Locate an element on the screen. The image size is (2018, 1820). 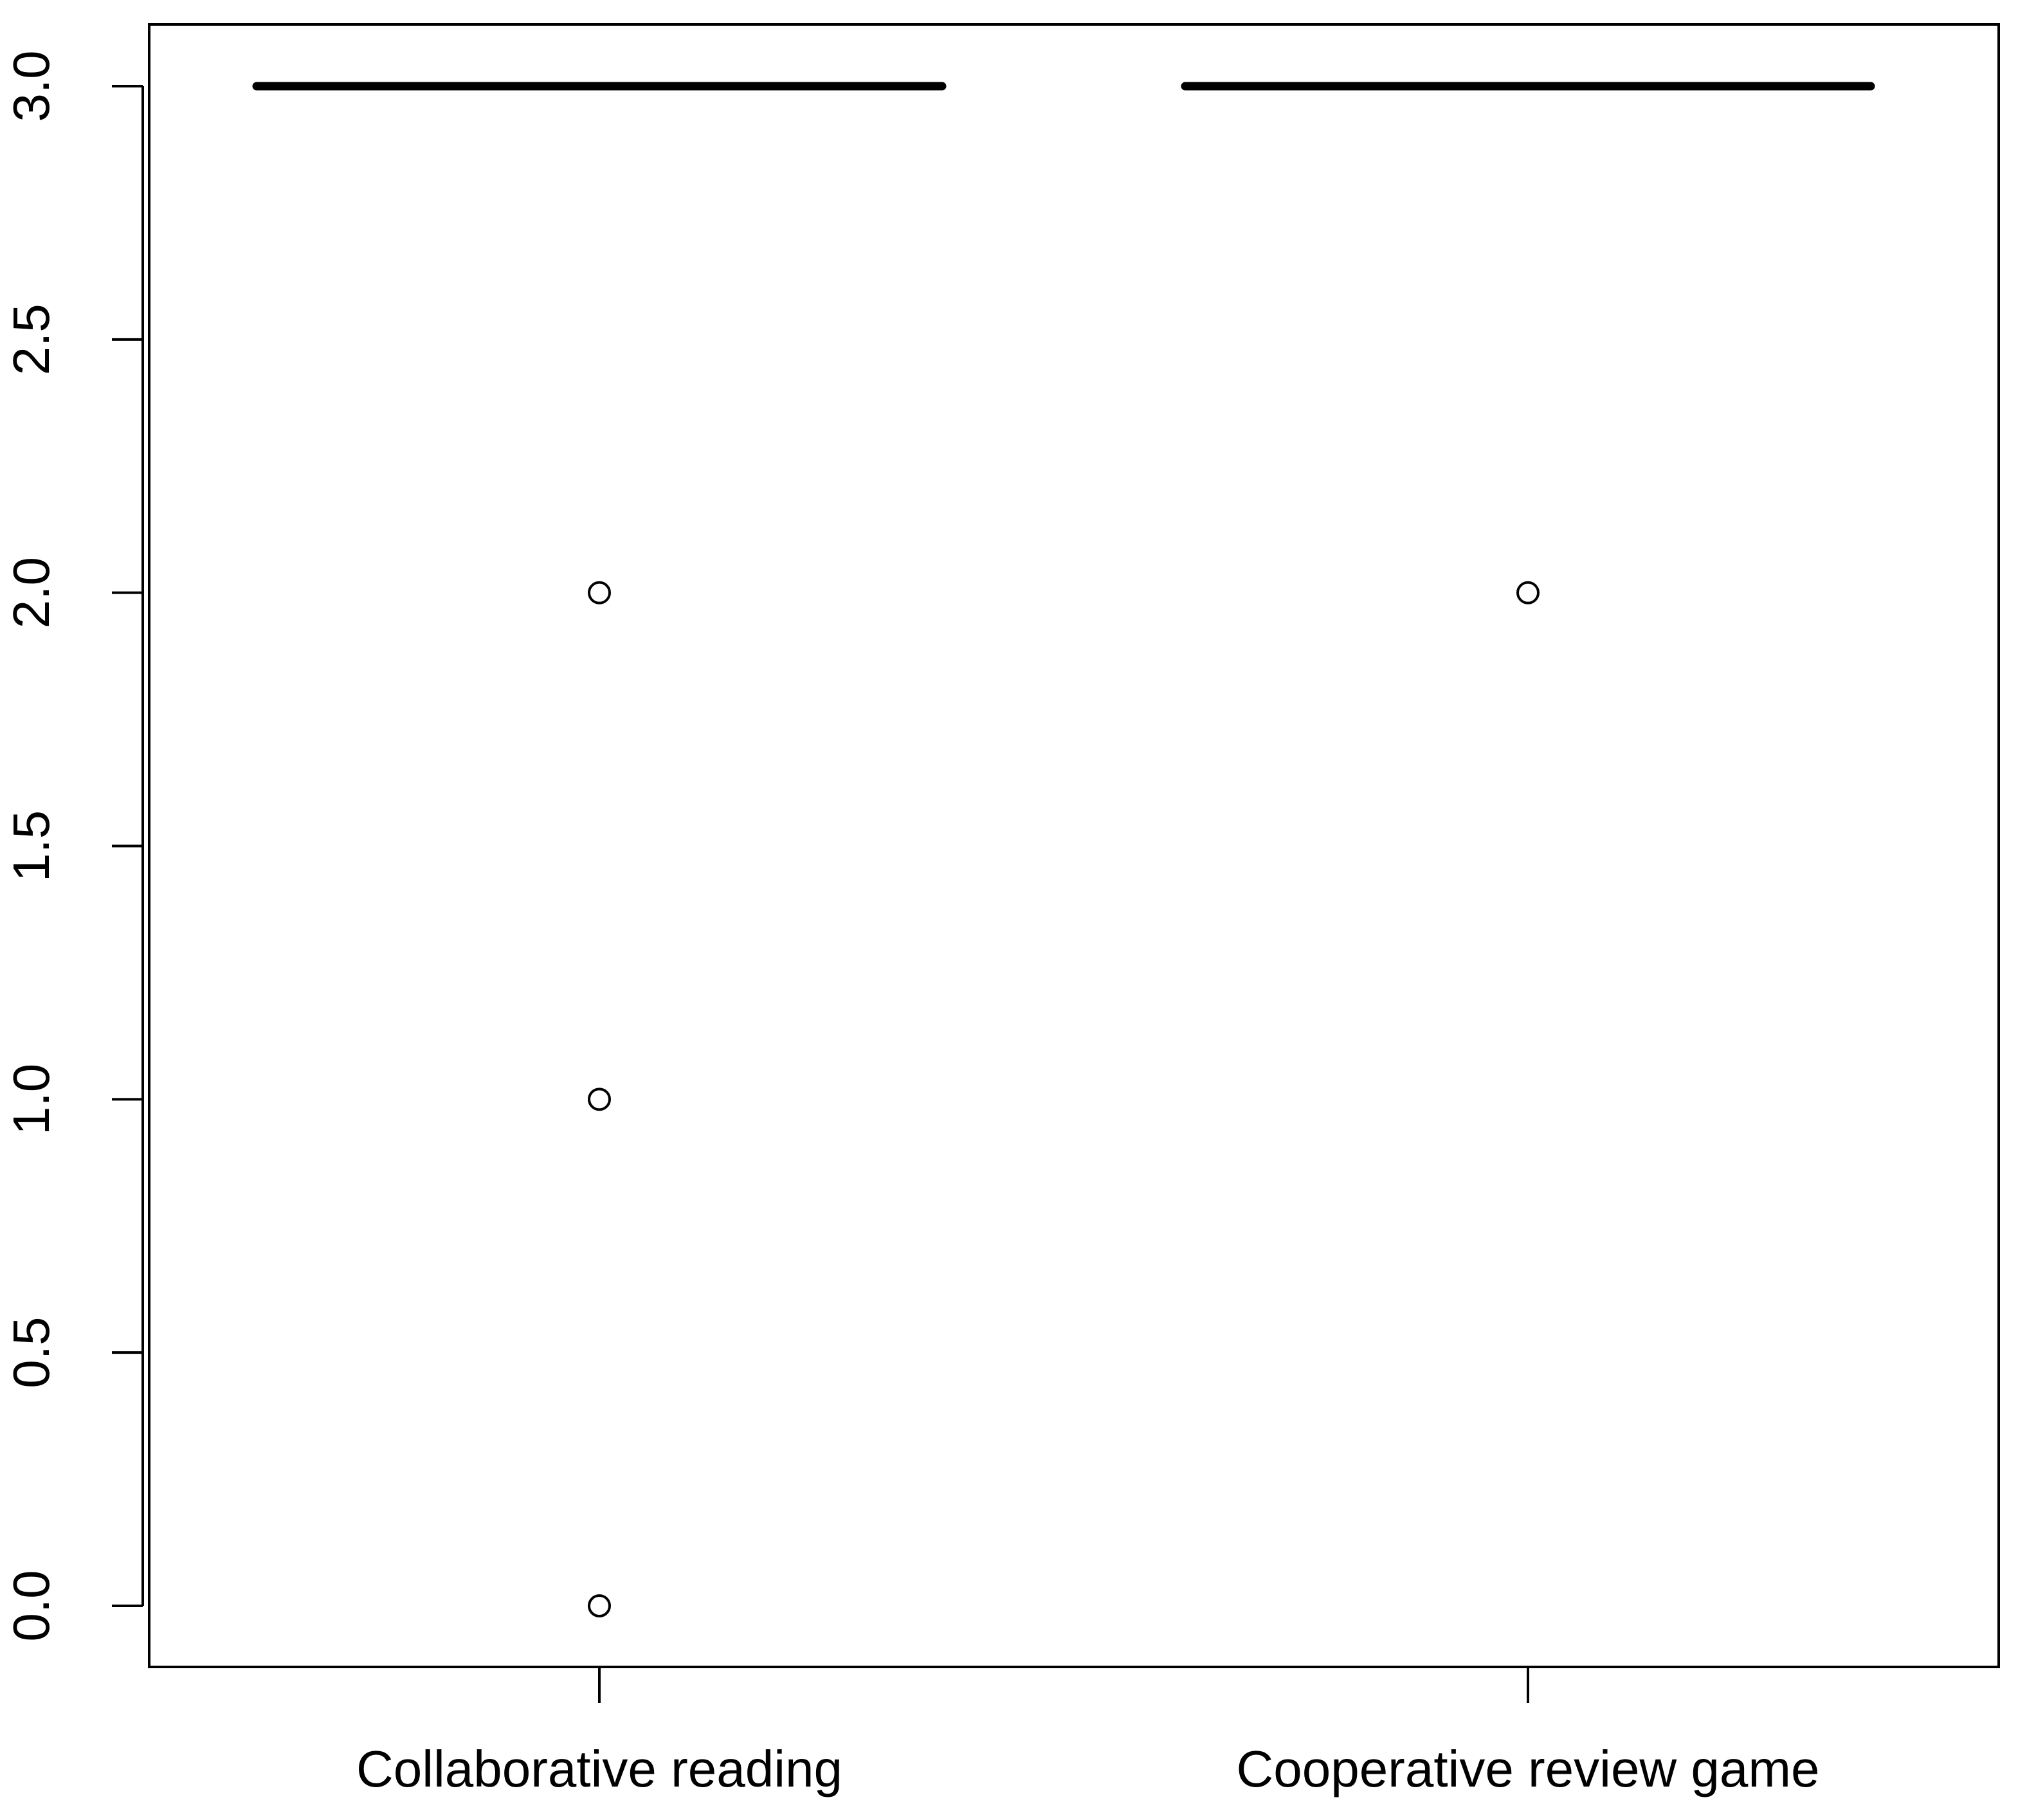
y-tick-label: 0.5 is located at coordinates (31, 1352).